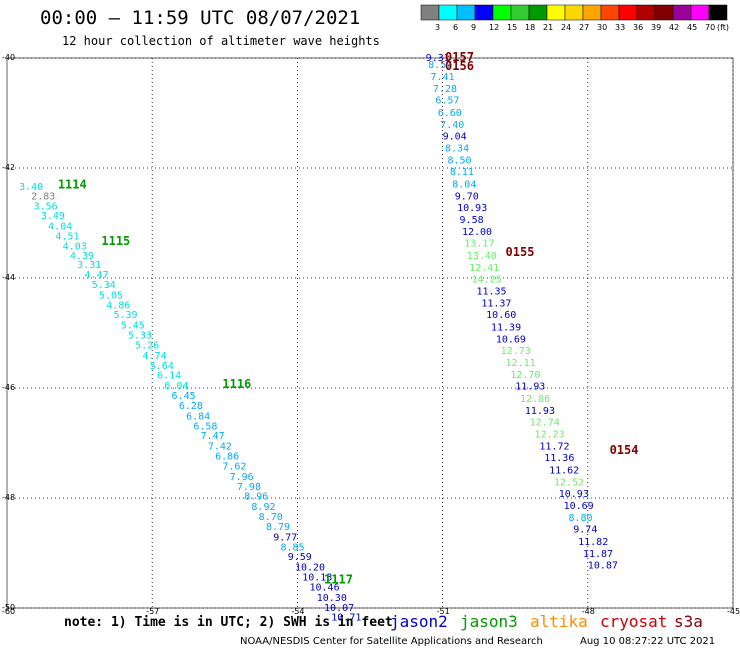 This screenshot has height=650, width=740. Describe the element at coordinates (733, 611) in the screenshot. I see `x-tick-label: -45` at that location.